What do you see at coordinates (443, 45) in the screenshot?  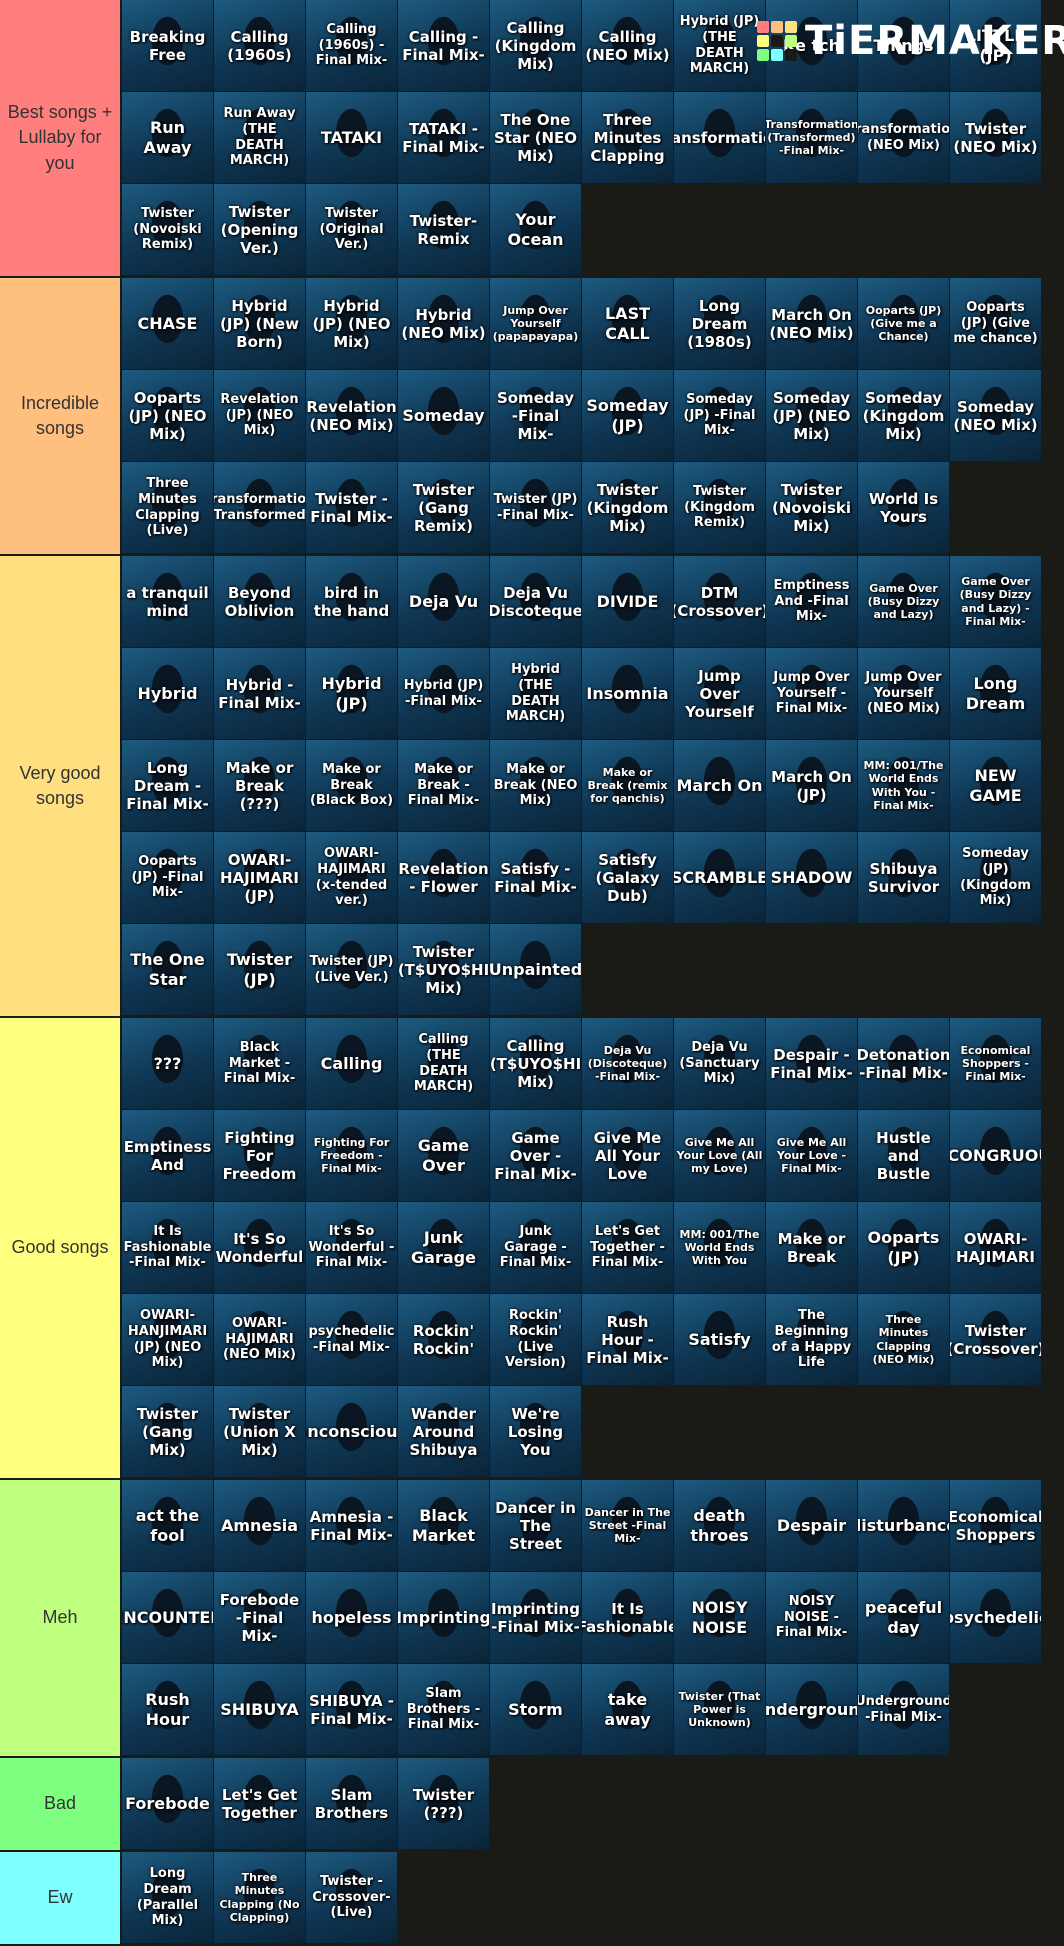 I see `song-tile: Calling -Final Mix-` at bounding box center [443, 45].